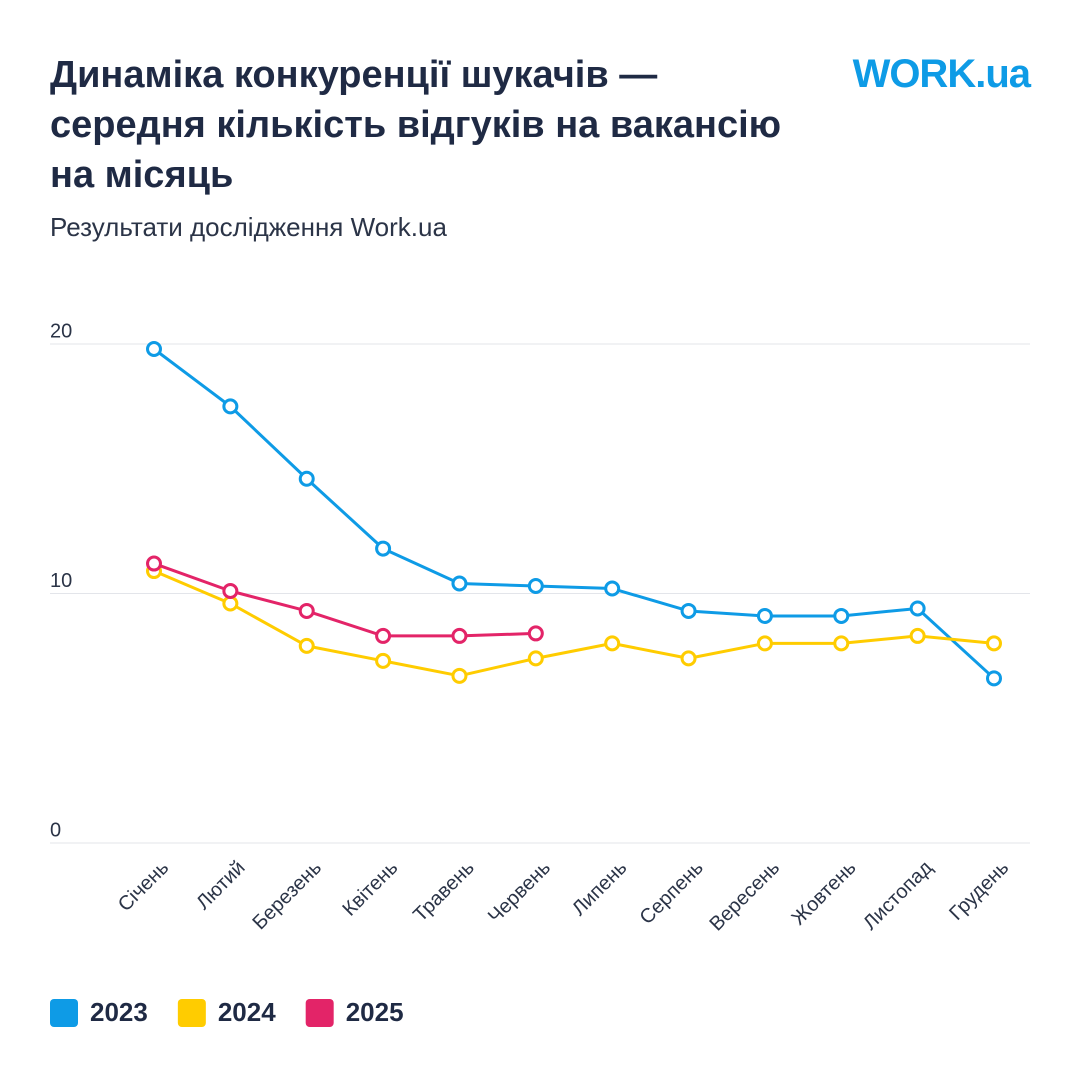 The image size is (1080, 1080). Describe the element at coordinates (898, 895) in the screenshot. I see `x-tick-label: Листопад` at that location.